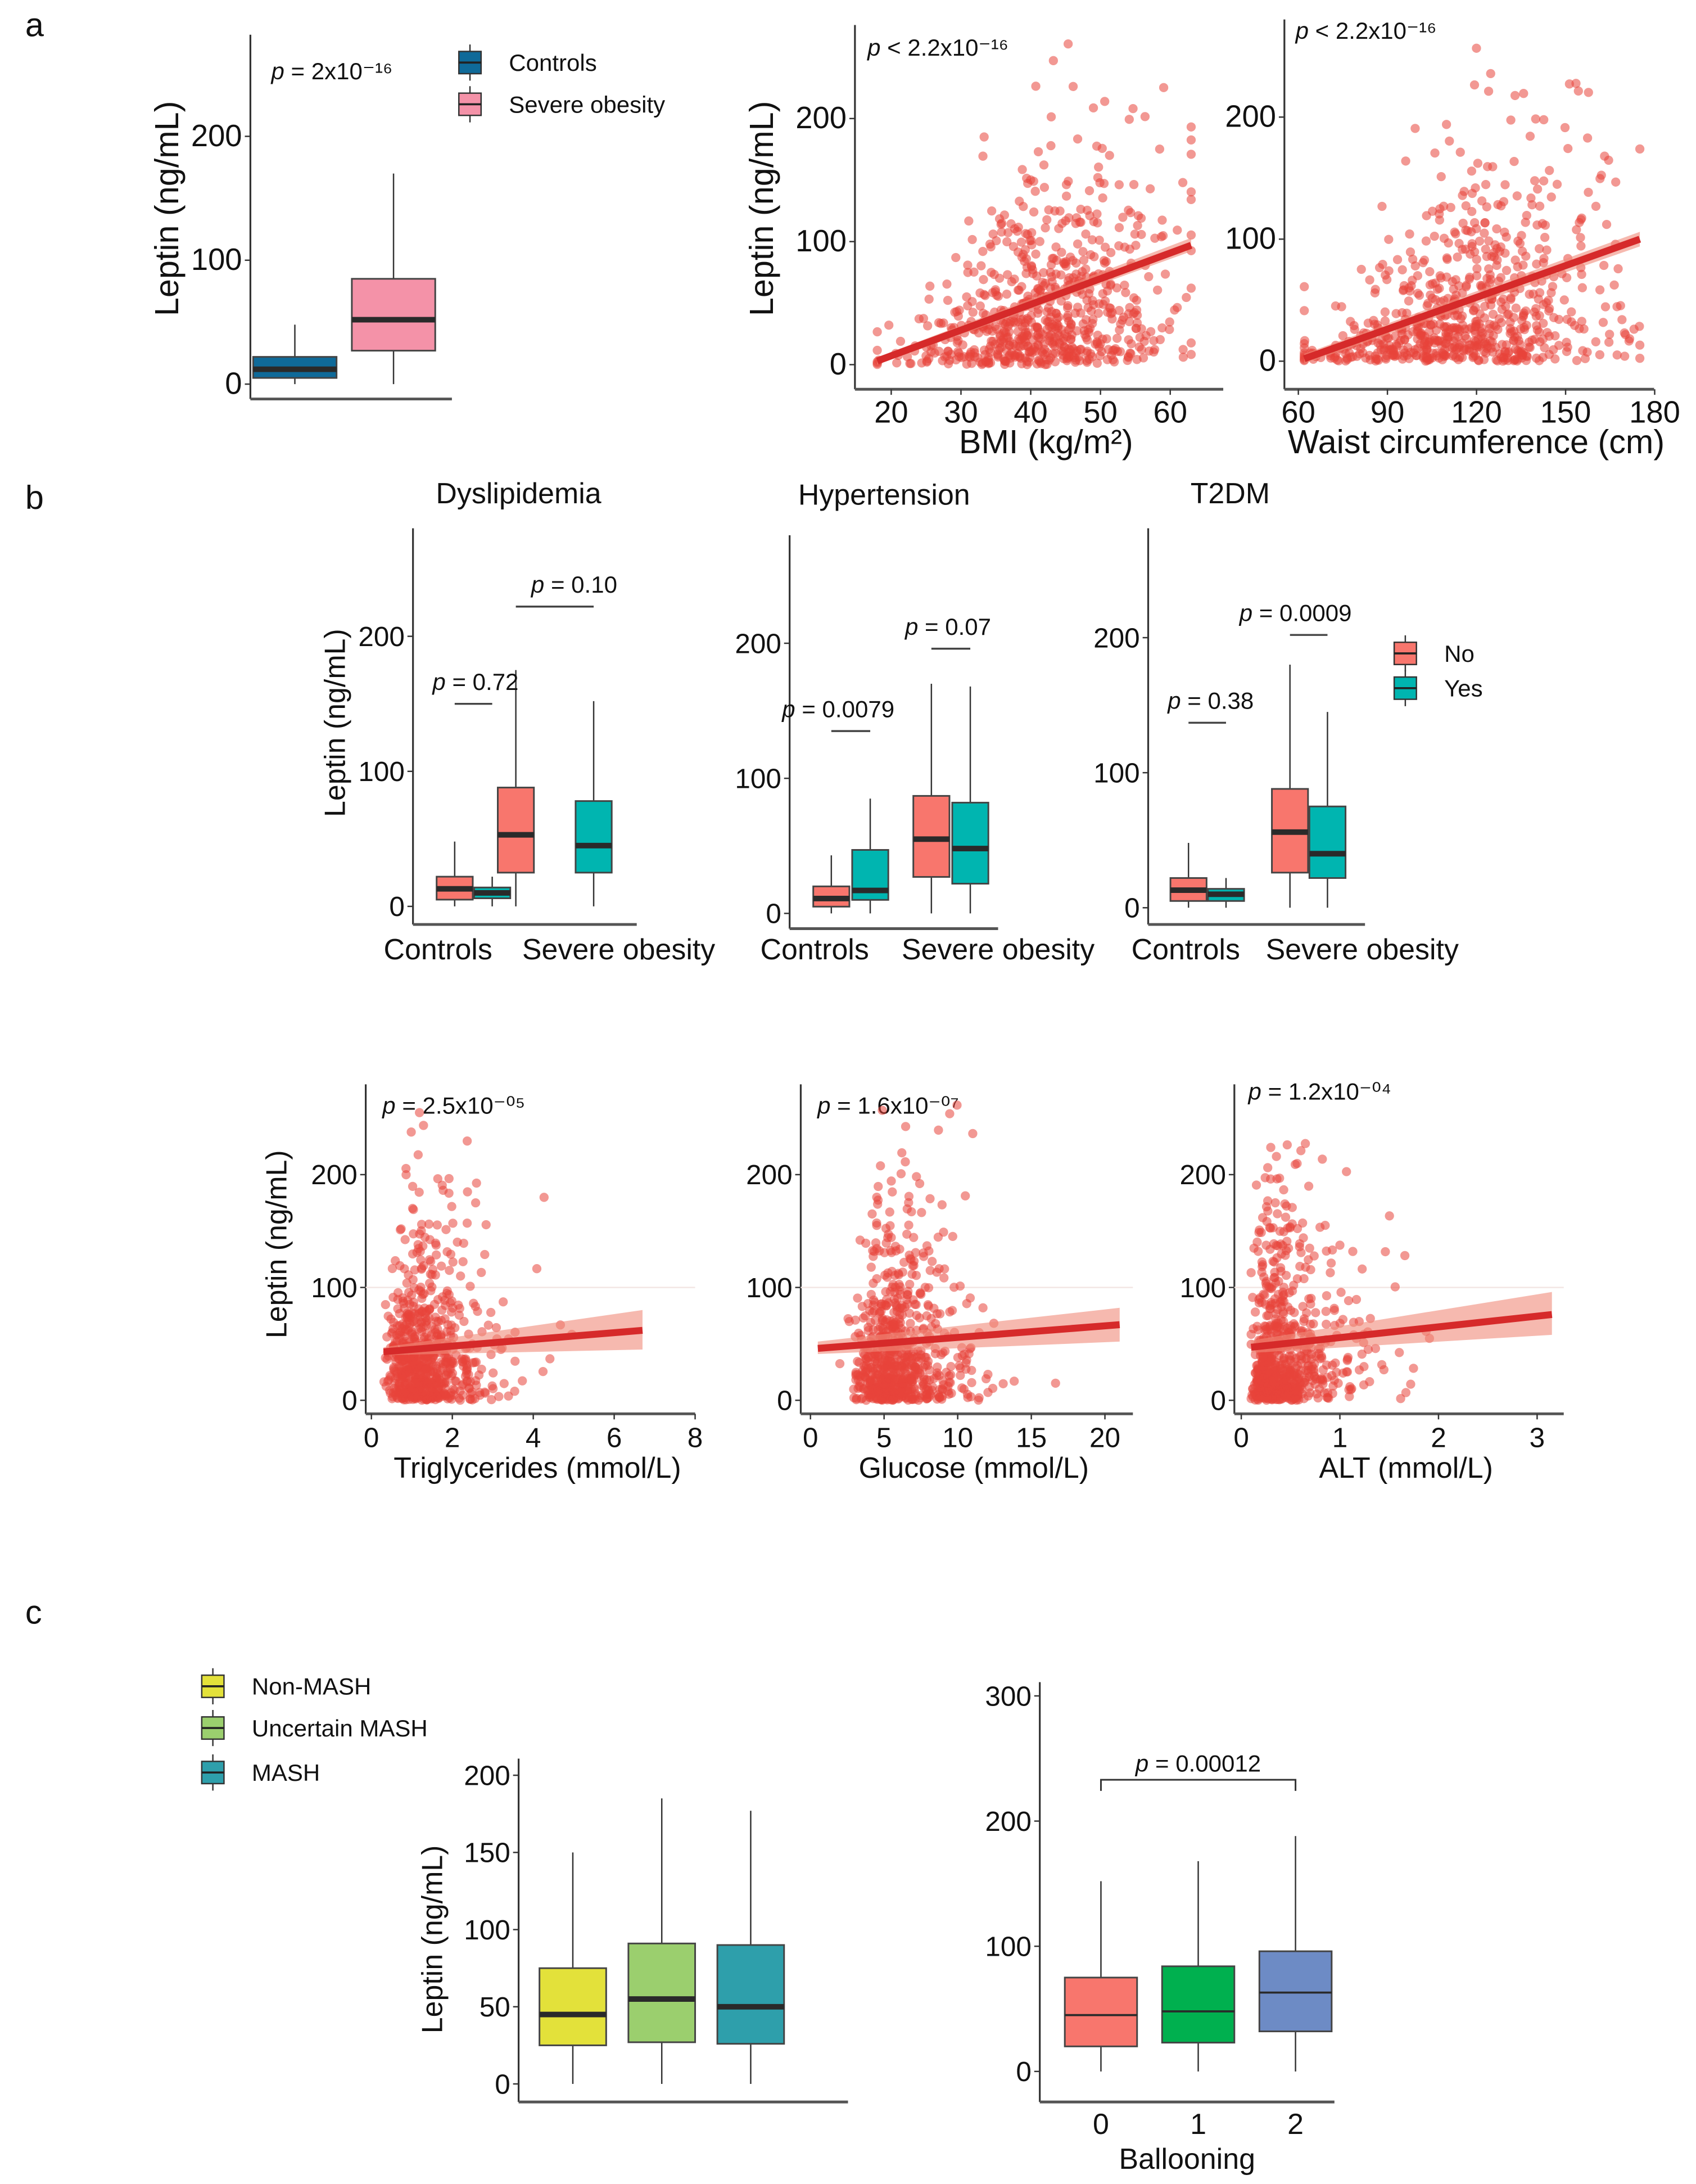 The width and height of the screenshot is (1696, 2184). What do you see at coordinates (1105, 1438) in the screenshot?
I see `x-tick-label: 20` at bounding box center [1105, 1438].